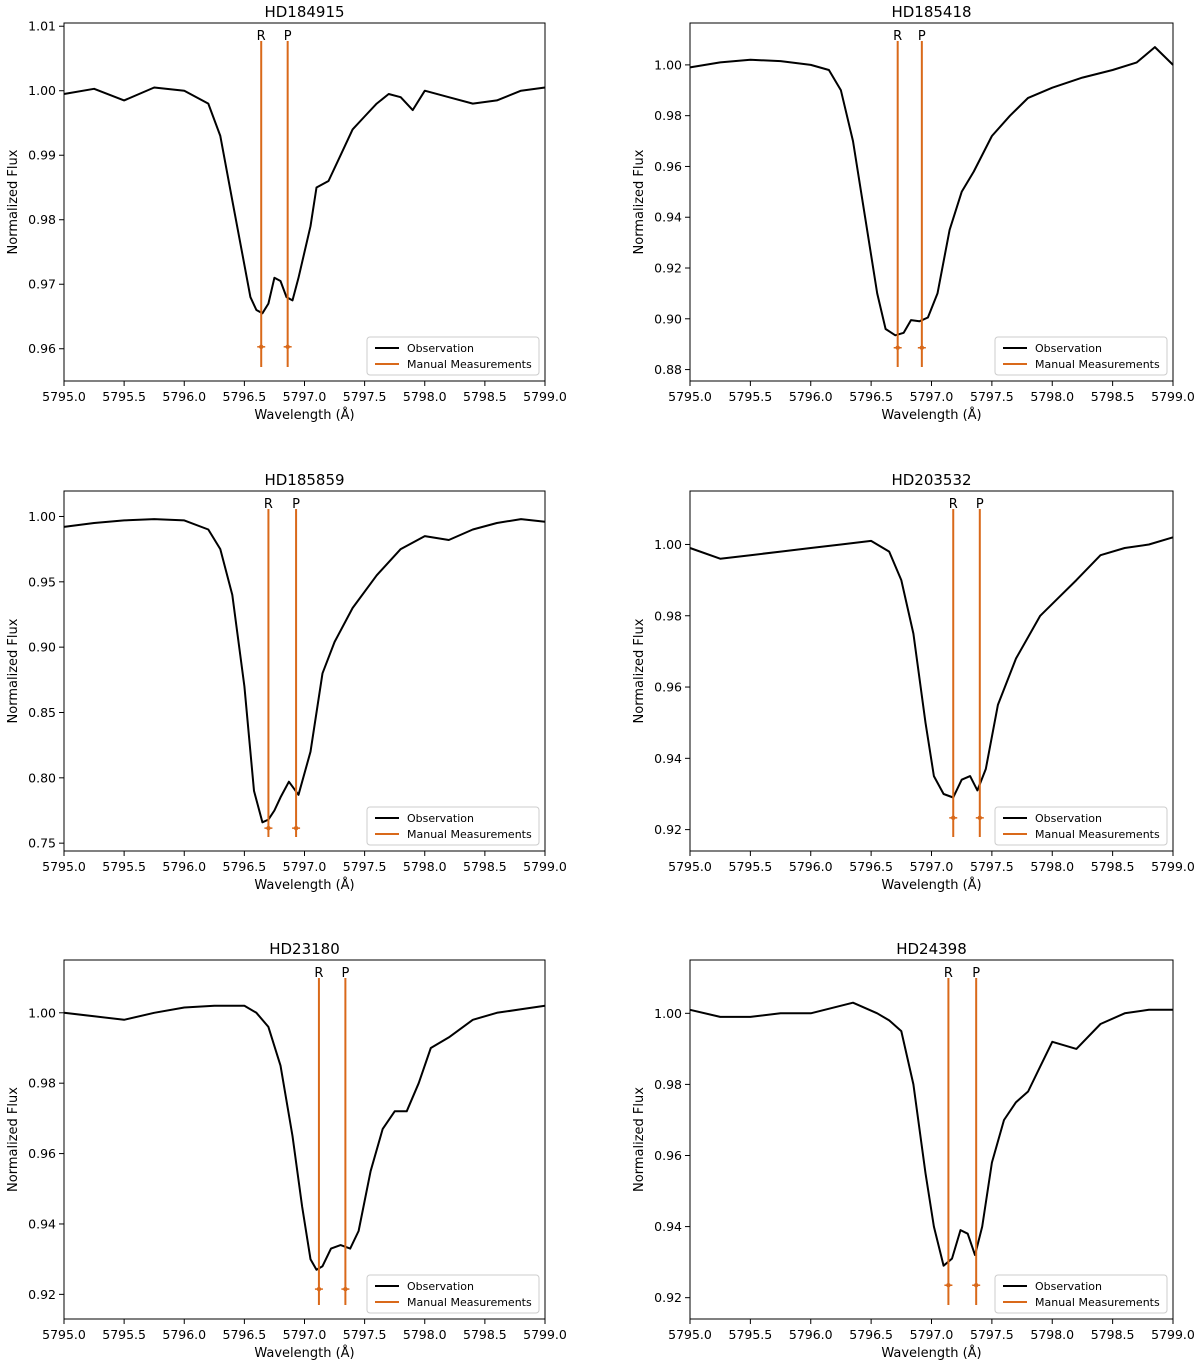  What do you see at coordinates (304, 12) in the screenshot?
I see `panel-title: HD184915` at bounding box center [304, 12].